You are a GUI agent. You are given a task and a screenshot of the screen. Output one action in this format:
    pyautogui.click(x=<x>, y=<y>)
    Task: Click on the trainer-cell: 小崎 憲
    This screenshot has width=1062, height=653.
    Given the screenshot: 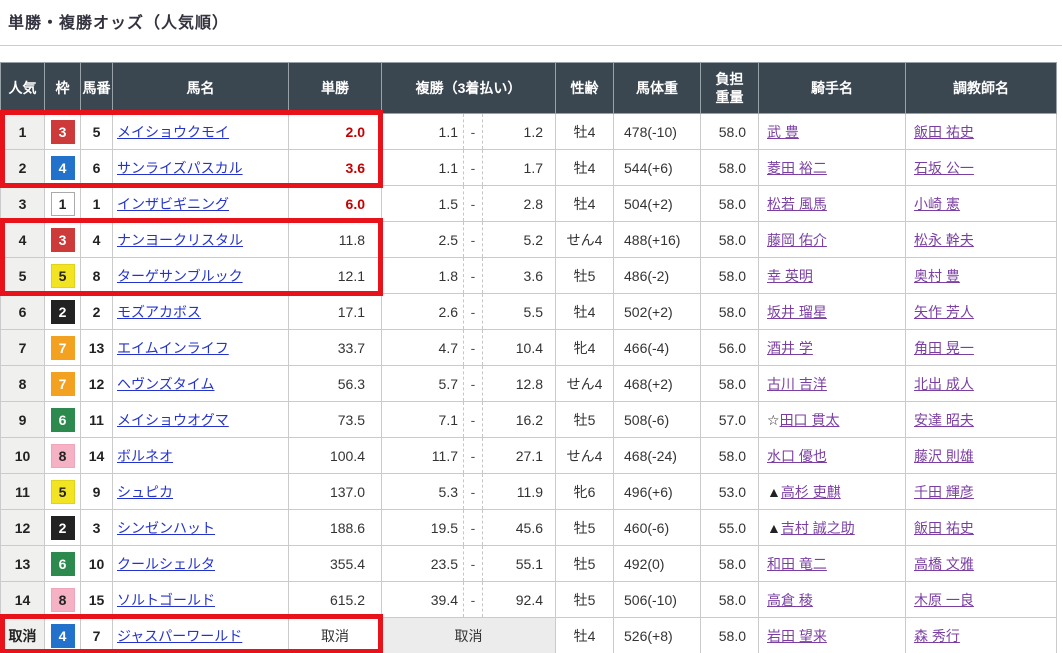 What is the action you would take?
    pyautogui.click(x=981, y=203)
    